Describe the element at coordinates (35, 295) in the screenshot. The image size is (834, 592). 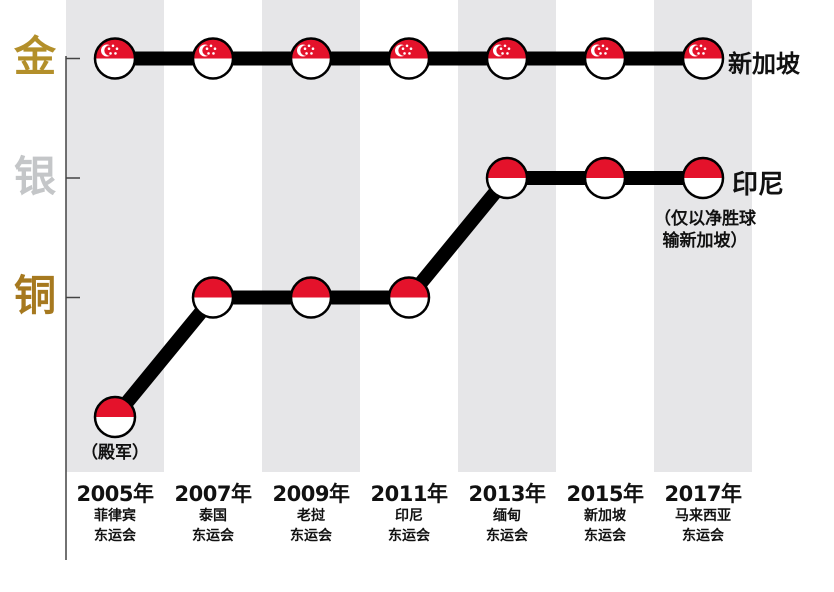
I see `medal-label-bronze: 铜` at that location.